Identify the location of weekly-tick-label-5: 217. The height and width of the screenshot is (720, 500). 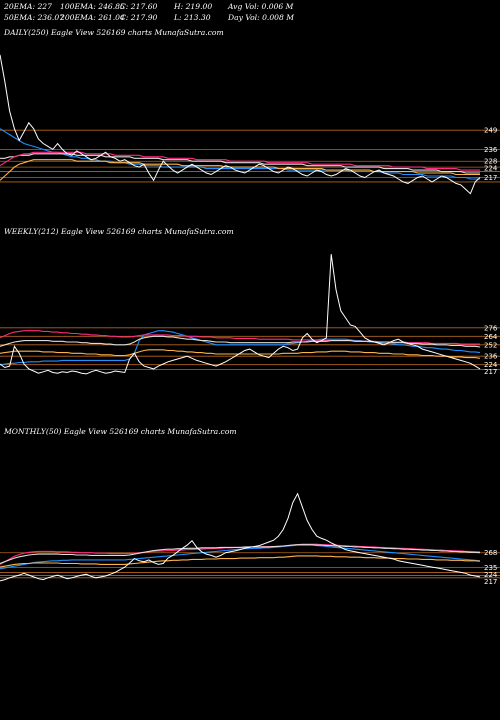
(490, 372).